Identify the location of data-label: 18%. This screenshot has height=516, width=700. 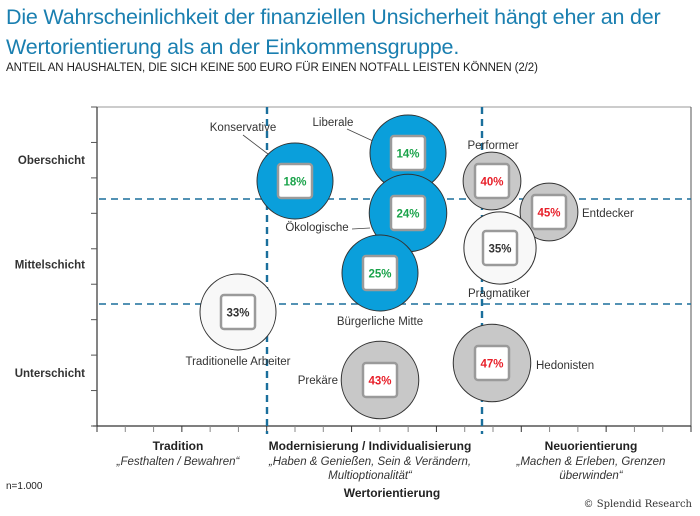
(294, 183).